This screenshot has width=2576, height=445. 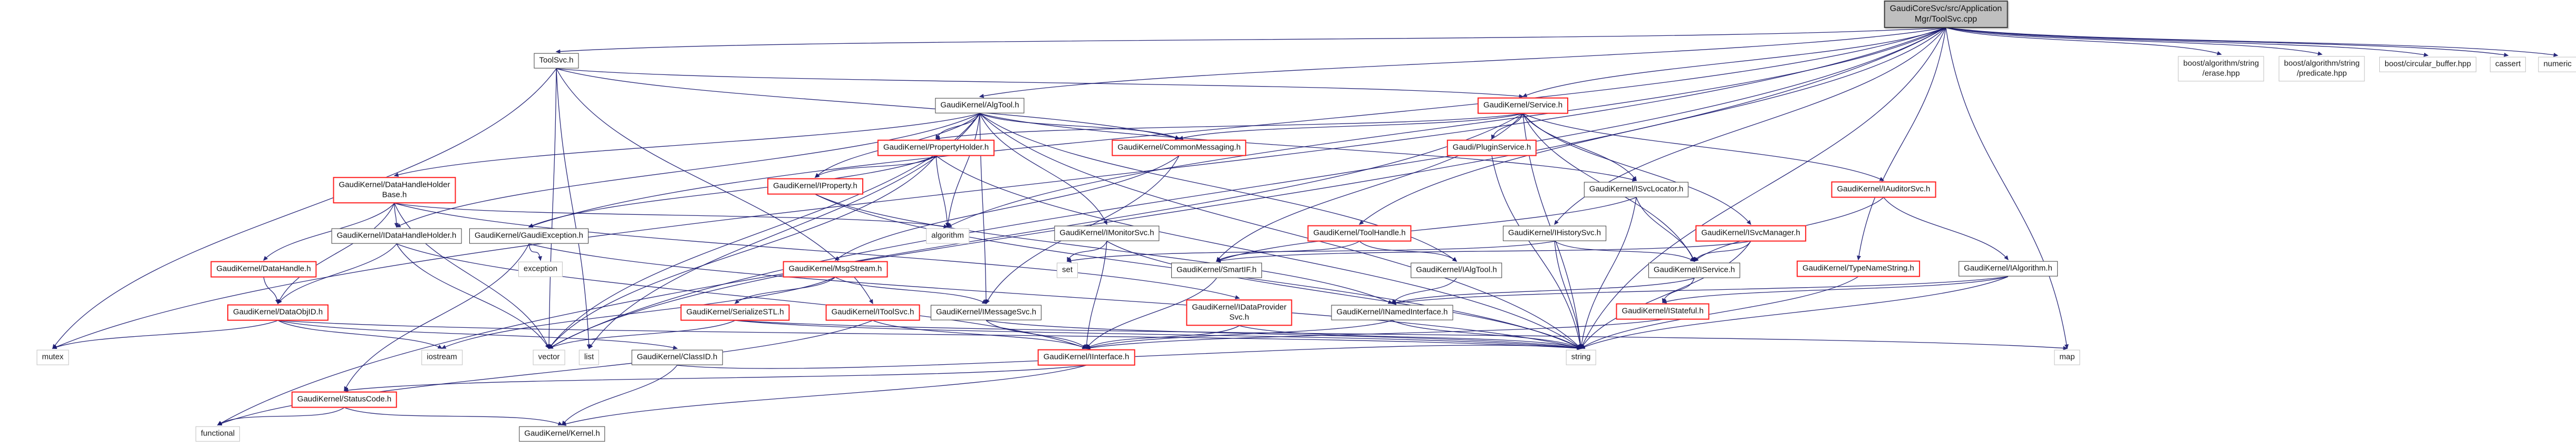 I want to click on graph-node-isvclocator: GaudiKernel/ISvcLocator.h, so click(x=1636, y=189).